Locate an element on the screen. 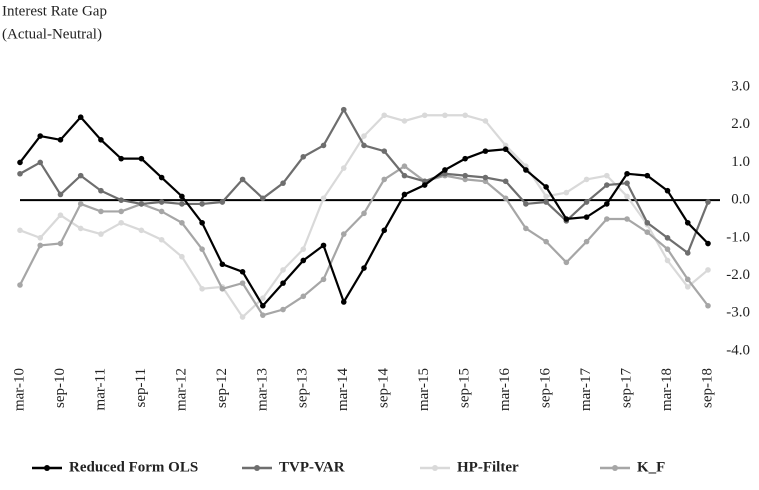 This screenshot has height=490, width=759. x-tick-label: mar-11 is located at coordinates (100, 389).